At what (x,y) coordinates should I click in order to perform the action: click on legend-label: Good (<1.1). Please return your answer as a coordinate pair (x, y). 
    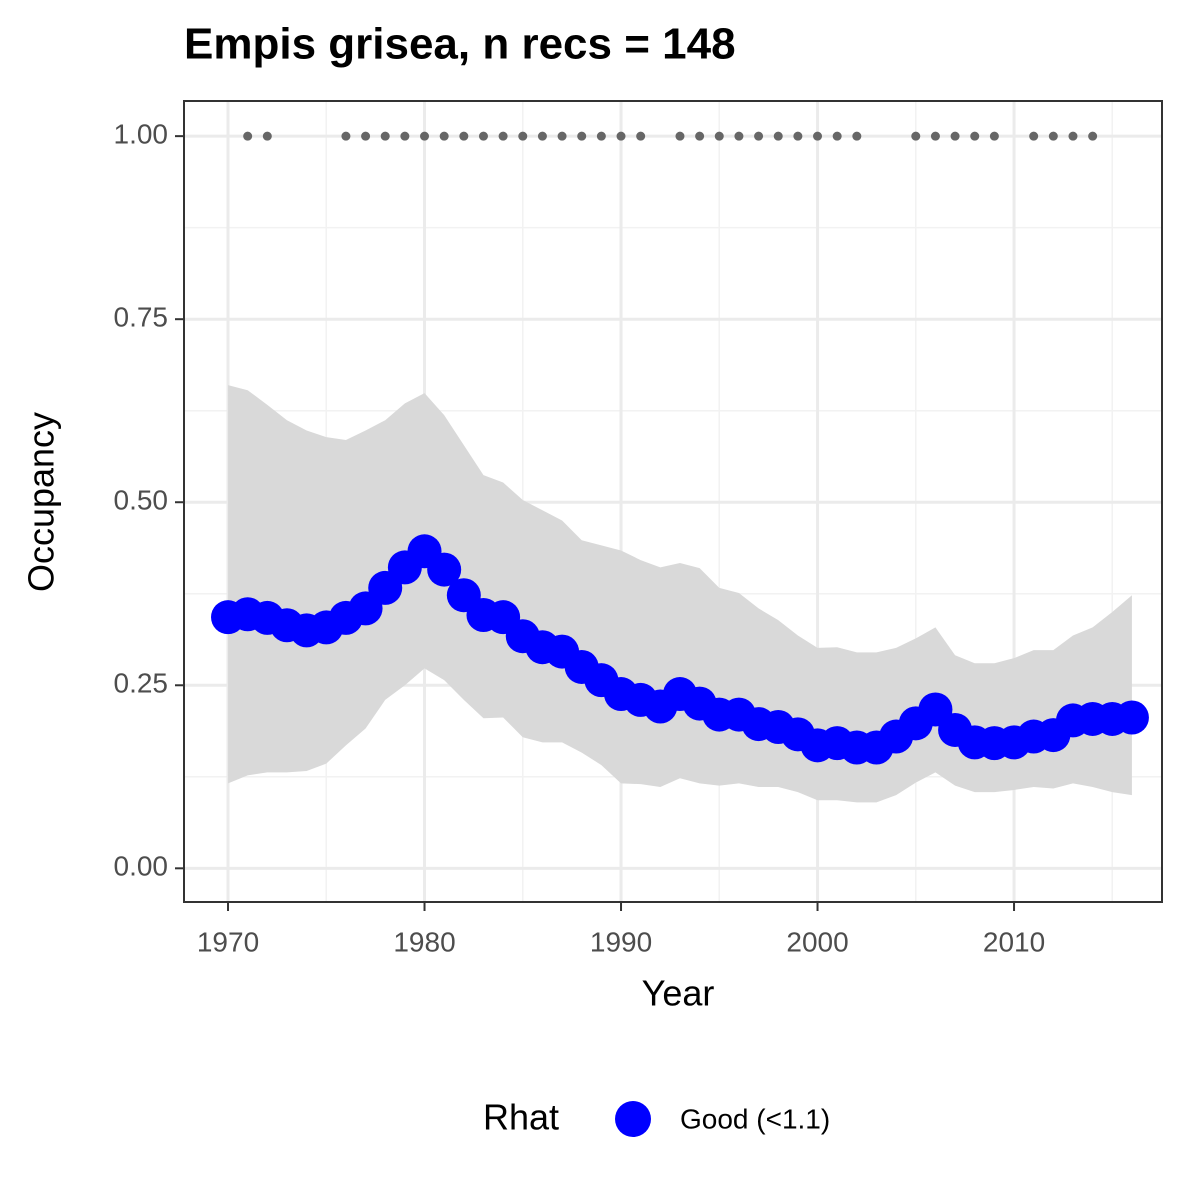
    Looking at the image, I should click on (755, 1118).